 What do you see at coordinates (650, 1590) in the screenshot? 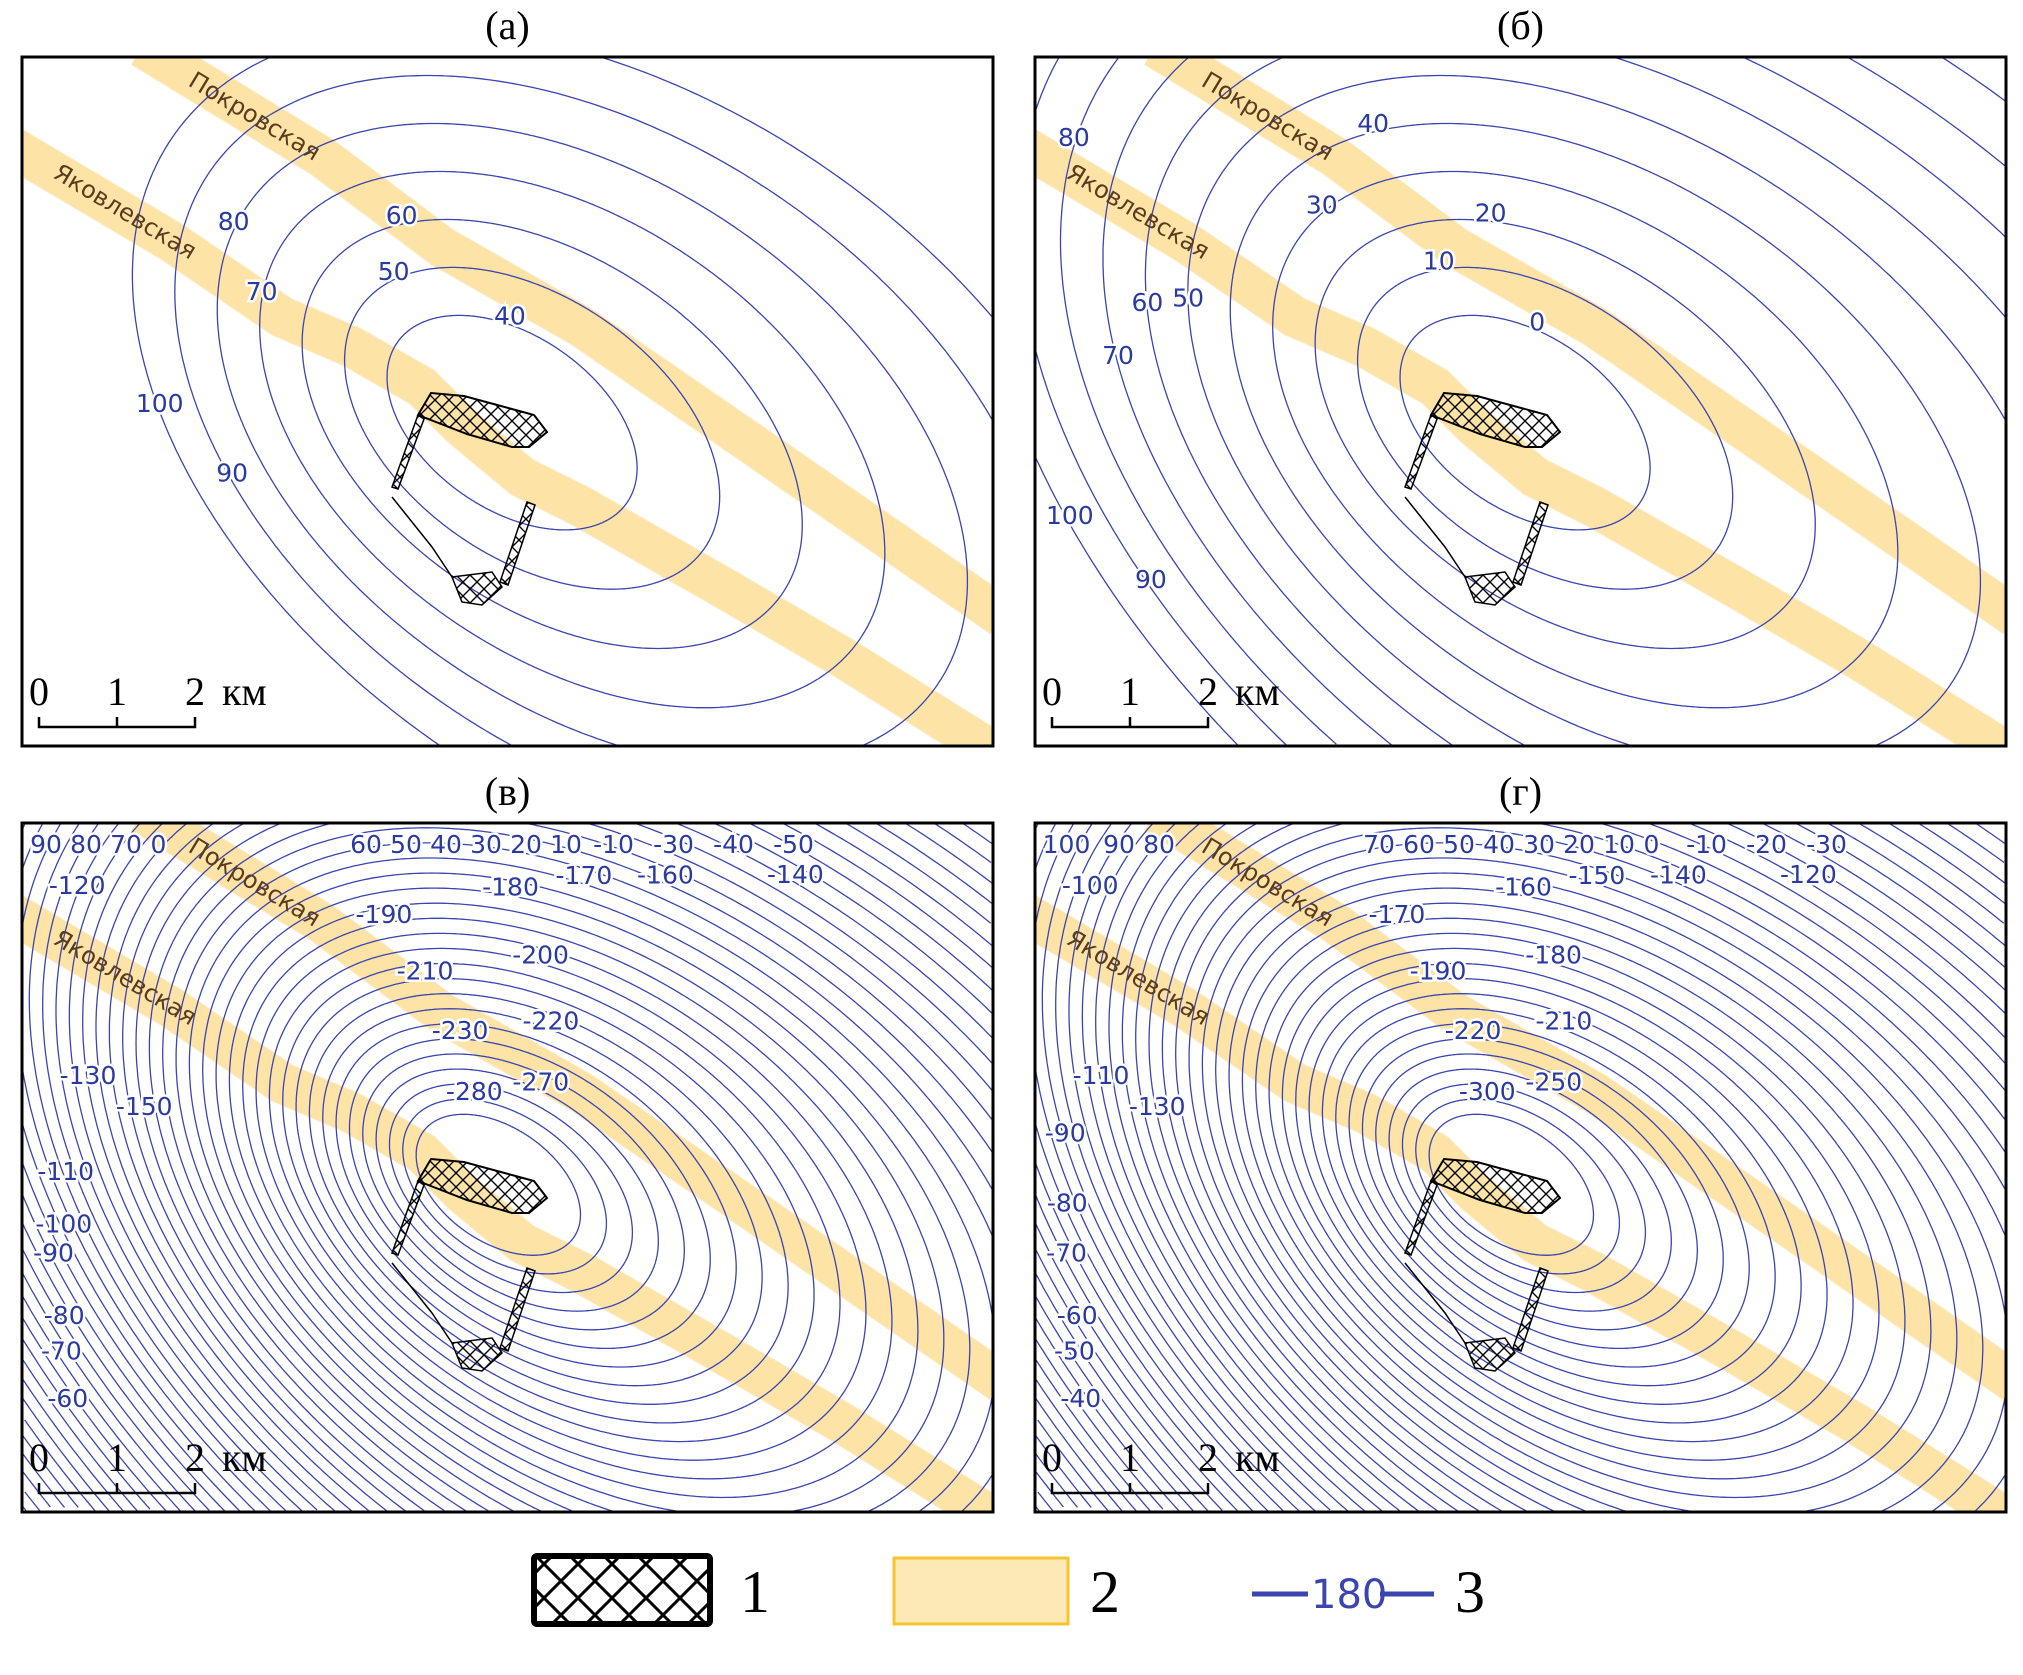
I see `legend-item-hatched: 1` at bounding box center [650, 1590].